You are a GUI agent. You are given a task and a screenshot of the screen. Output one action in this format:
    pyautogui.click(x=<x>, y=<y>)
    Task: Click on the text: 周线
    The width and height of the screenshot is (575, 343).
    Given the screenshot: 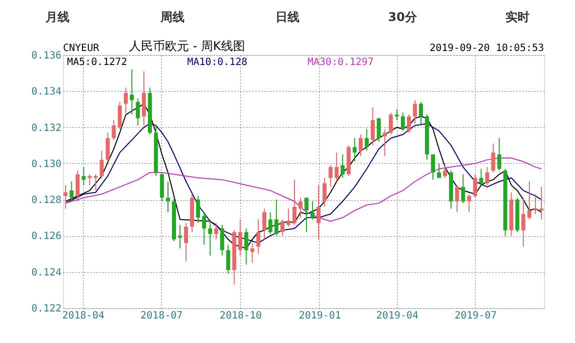 What is the action you would take?
    pyautogui.click(x=172, y=17)
    